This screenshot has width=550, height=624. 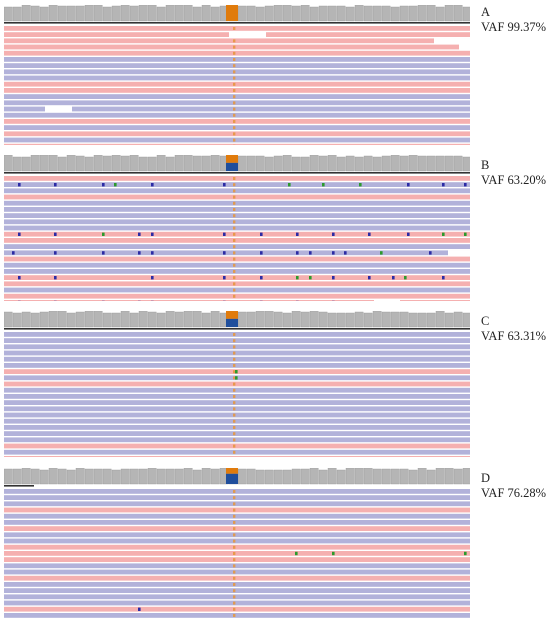 What do you see at coordinates (486, 478) in the screenshot?
I see `panel-letter: D` at bounding box center [486, 478].